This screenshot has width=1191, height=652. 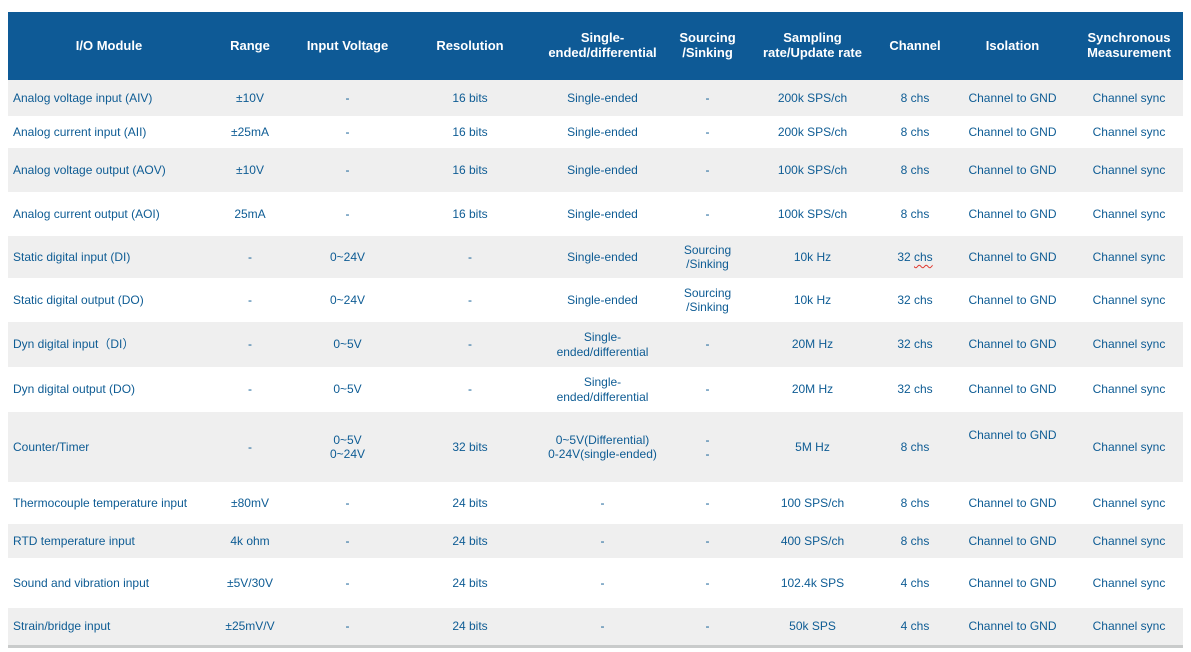 I want to click on cell-io-module: Strain/bridge input, so click(x=62, y=626).